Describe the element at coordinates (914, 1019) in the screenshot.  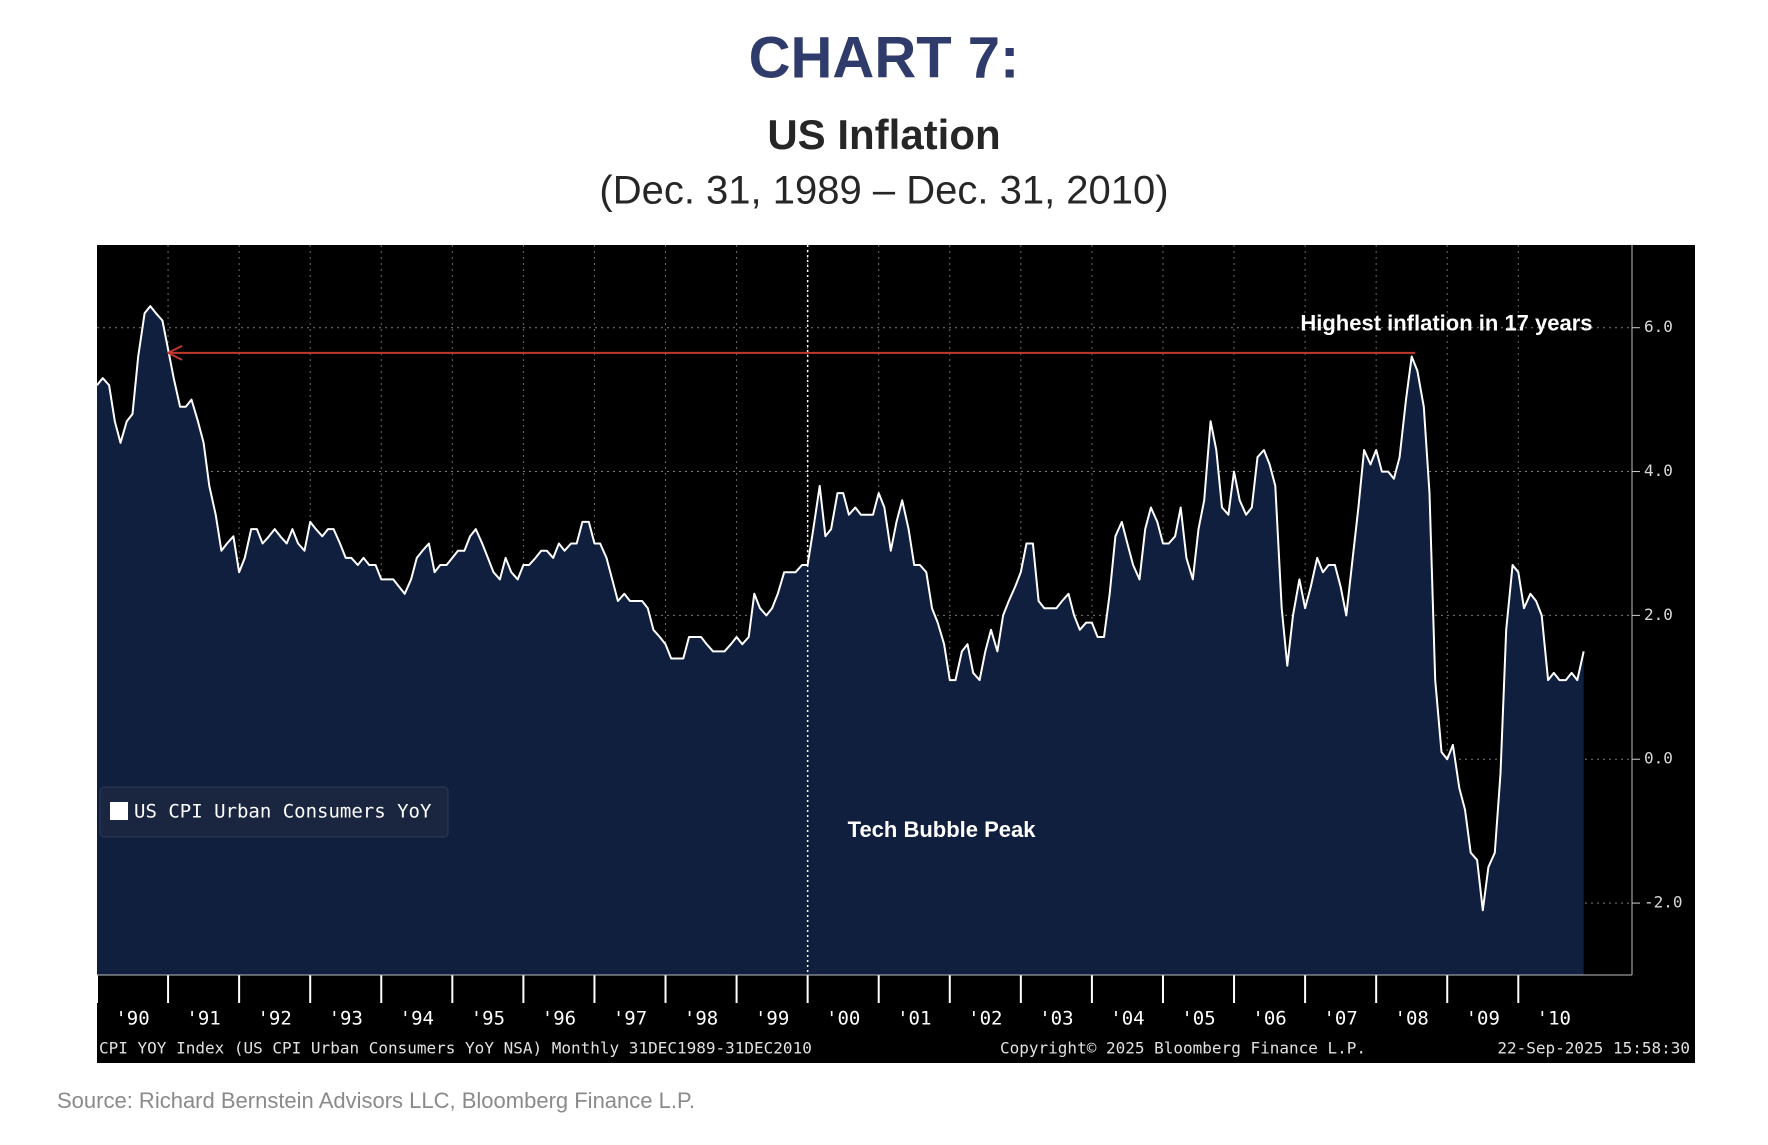
I see `x-tick-label: '01` at that location.